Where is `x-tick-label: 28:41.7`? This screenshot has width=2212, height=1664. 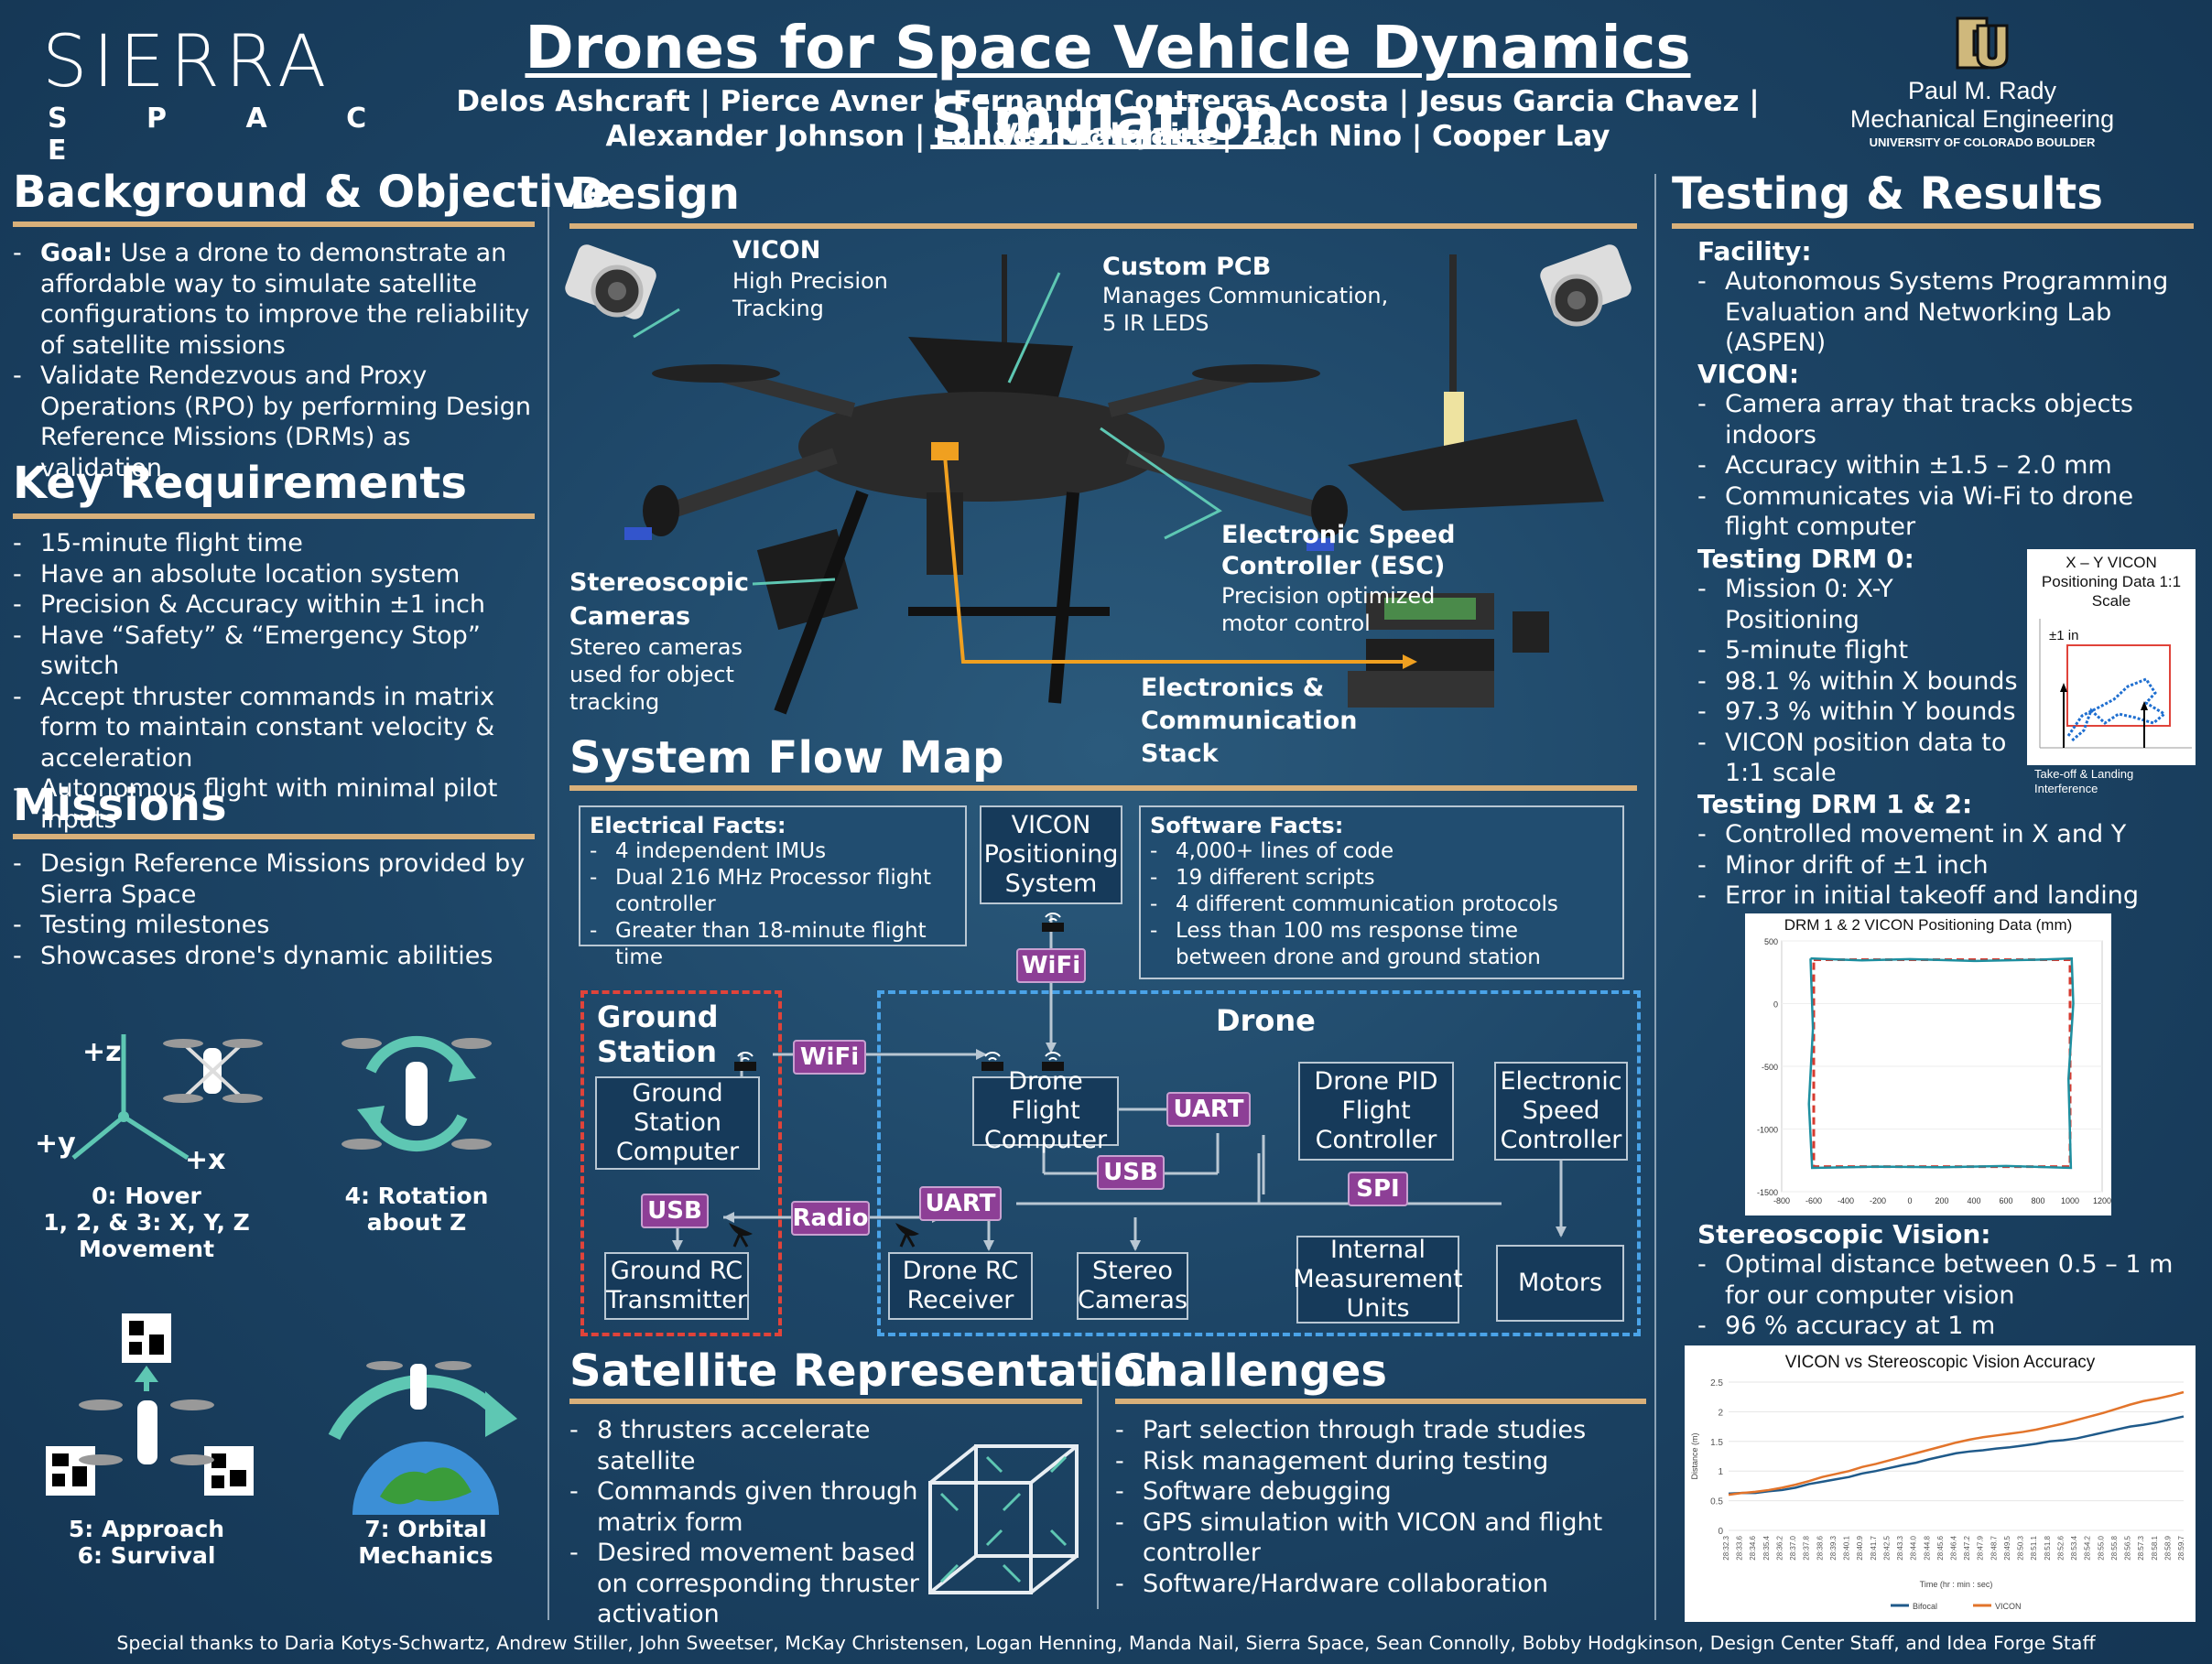
x-tick-label: 28:41.7 is located at coordinates (1874, 1547).